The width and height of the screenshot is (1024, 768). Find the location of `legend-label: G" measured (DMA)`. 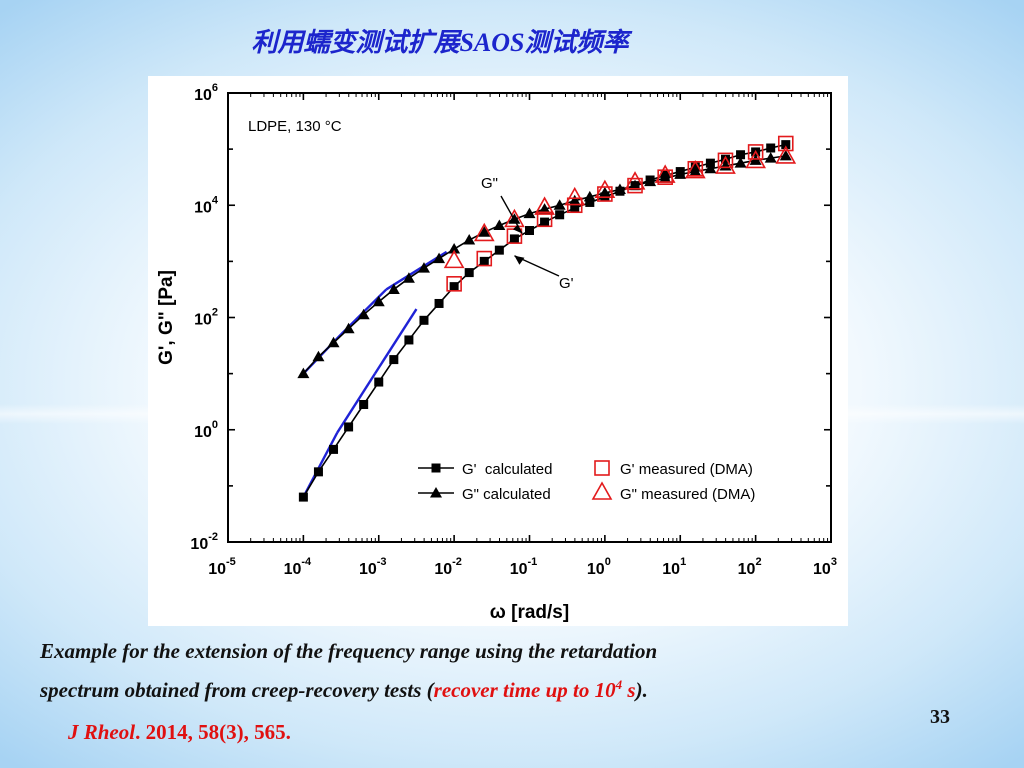

legend-label: G" measured (DMA) is located at coordinates (687, 494).